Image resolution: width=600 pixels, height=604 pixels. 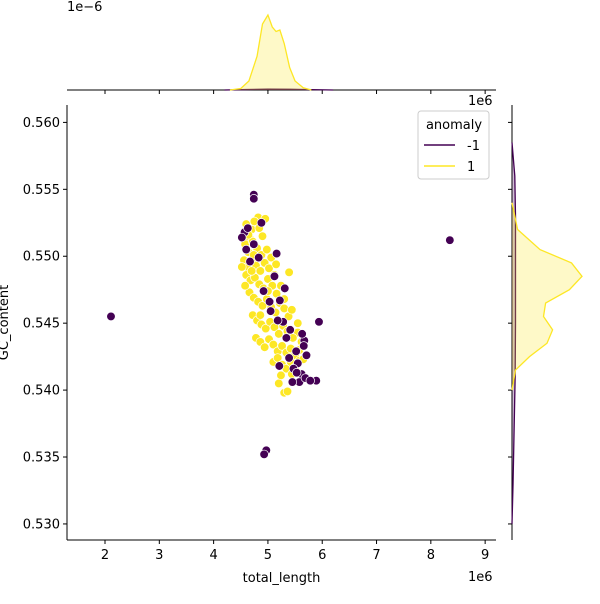 I want to click on legend: anomaly -1 1, so click(x=453, y=145).